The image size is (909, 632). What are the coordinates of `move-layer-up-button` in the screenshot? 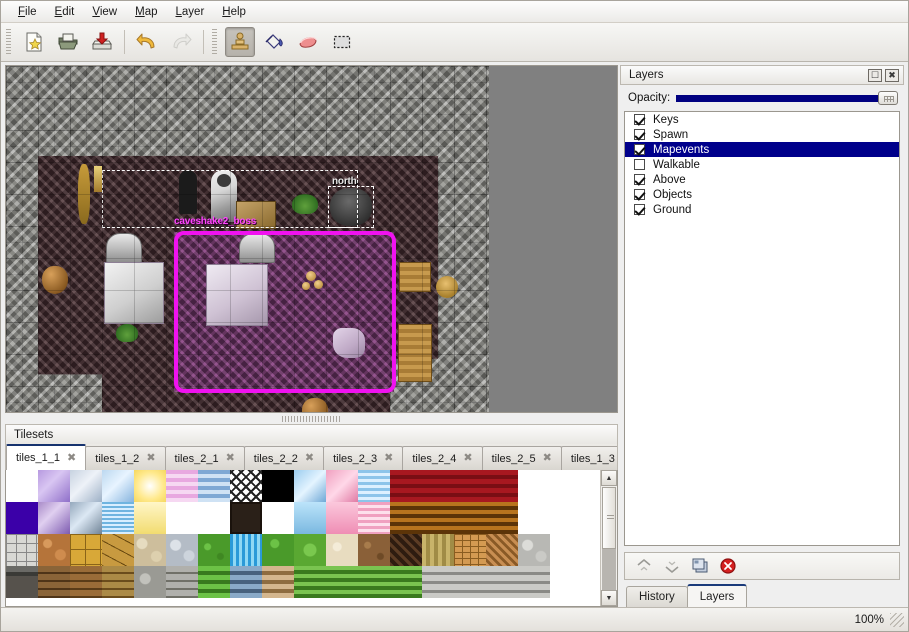 It's located at (644, 566).